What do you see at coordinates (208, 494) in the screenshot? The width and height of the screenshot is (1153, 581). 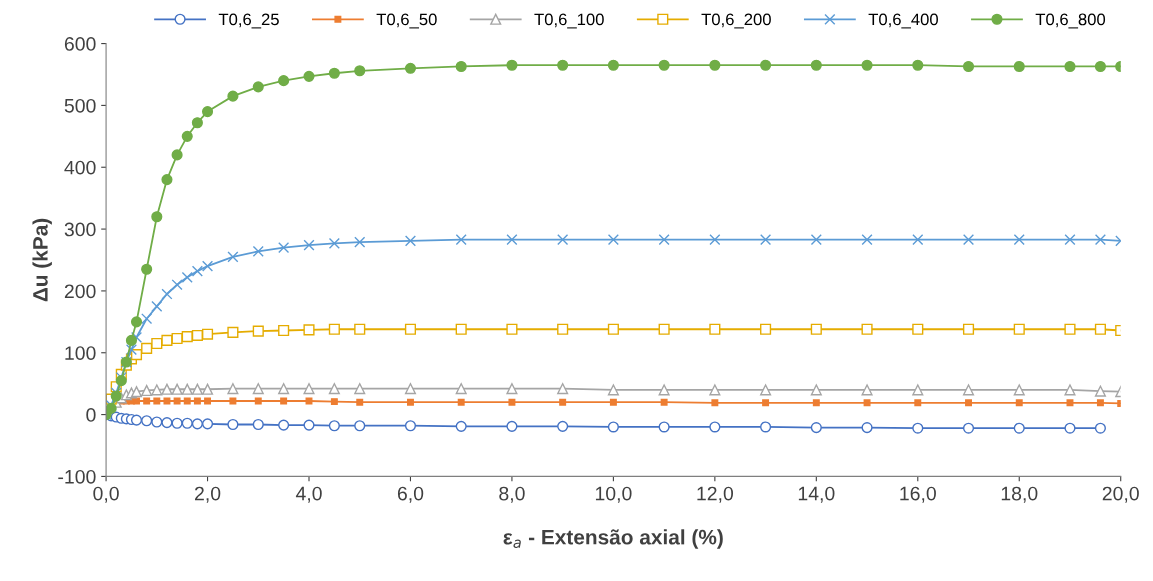 I see `x-tick-label: 2,0` at bounding box center [208, 494].